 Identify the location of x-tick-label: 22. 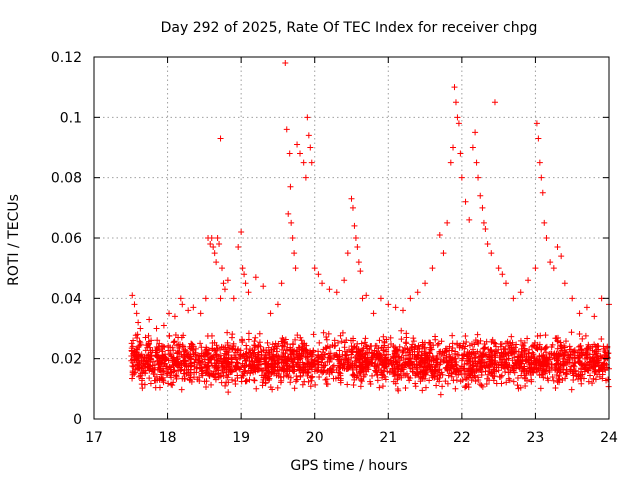
(462, 438).